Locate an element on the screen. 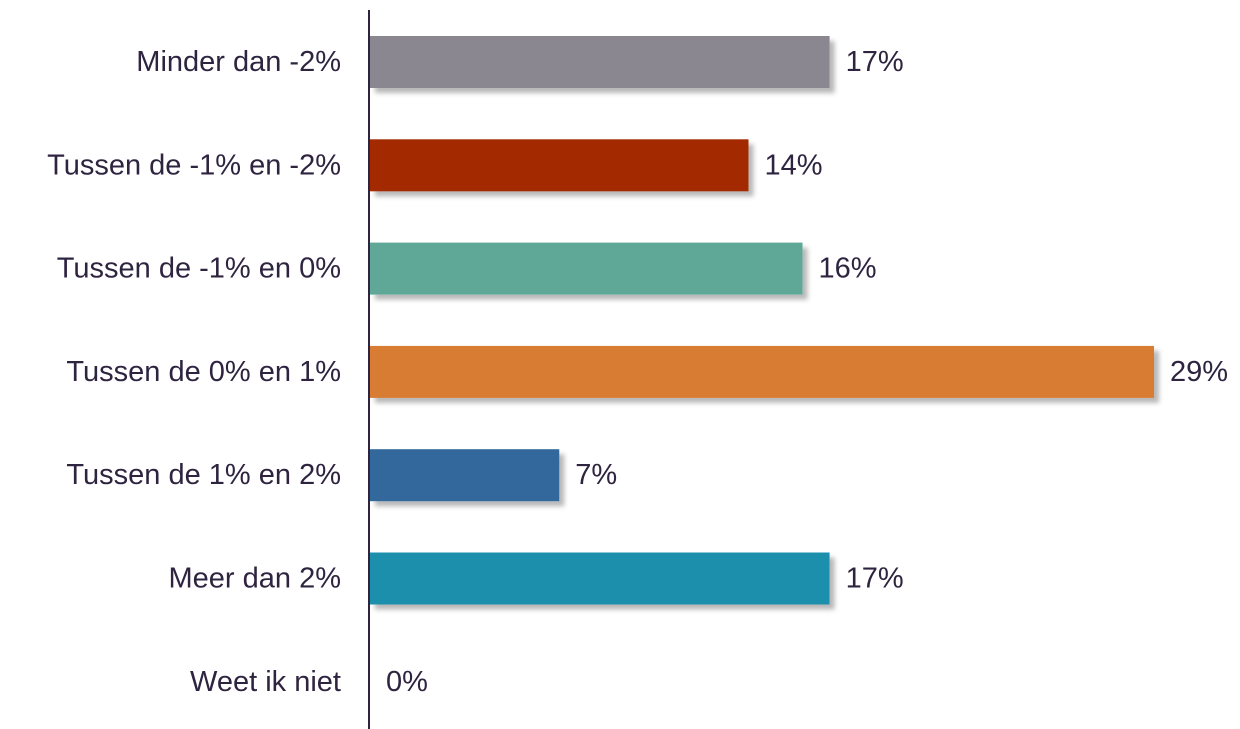  category-label: Meer dan 2% is located at coordinates (255, 579).